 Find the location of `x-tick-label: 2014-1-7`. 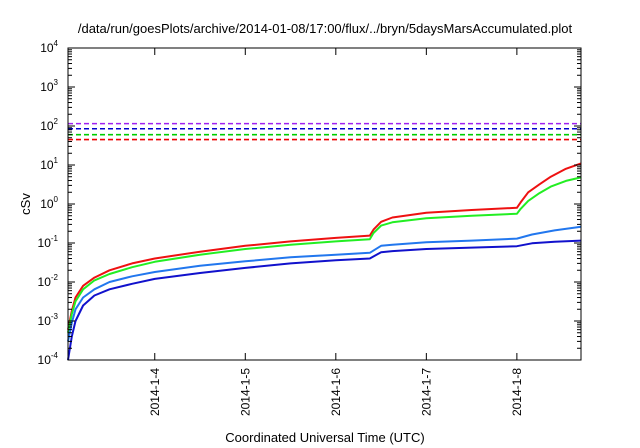

x-tick-label: 2014-1-7 is located at coordinates (426, 392).